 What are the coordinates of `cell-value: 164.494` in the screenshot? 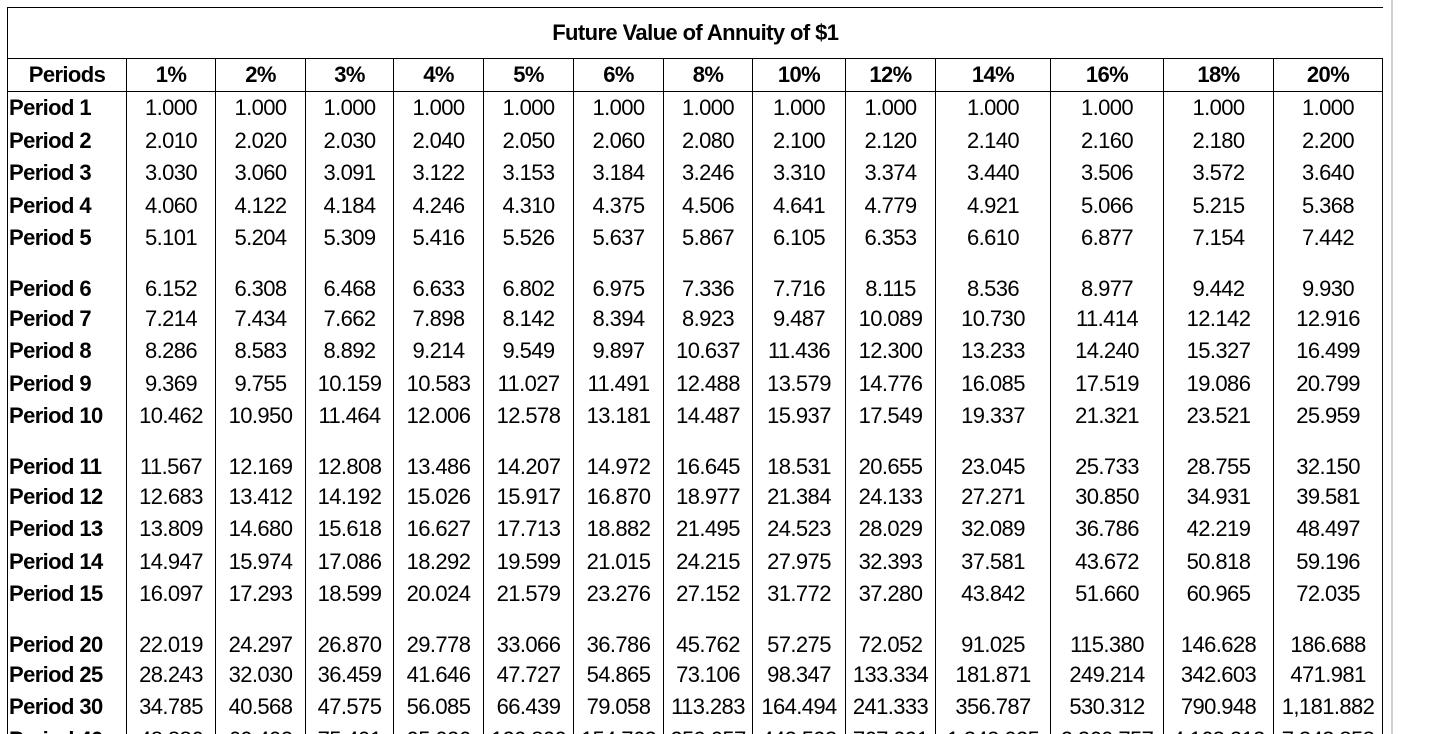 It's located at (799, 707).